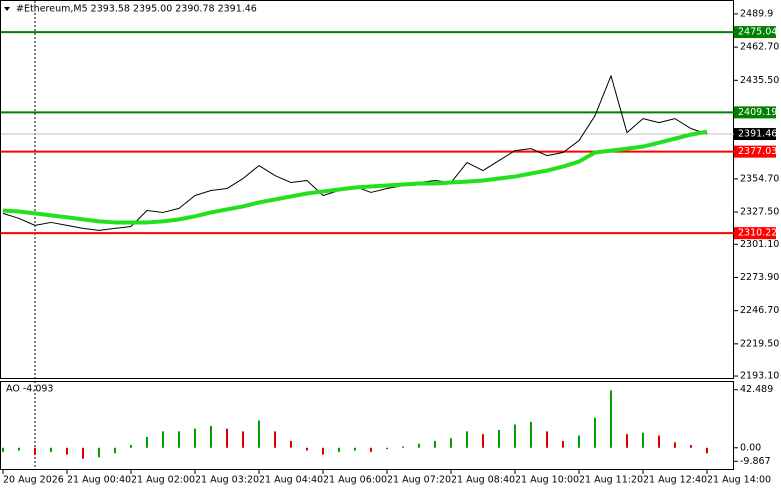 This screenshot has height=489, width=781. Describe the element at coordinates (547, 480) in the screenshot. I see `x-tick-label: 21 Aug 10:00` at that location.